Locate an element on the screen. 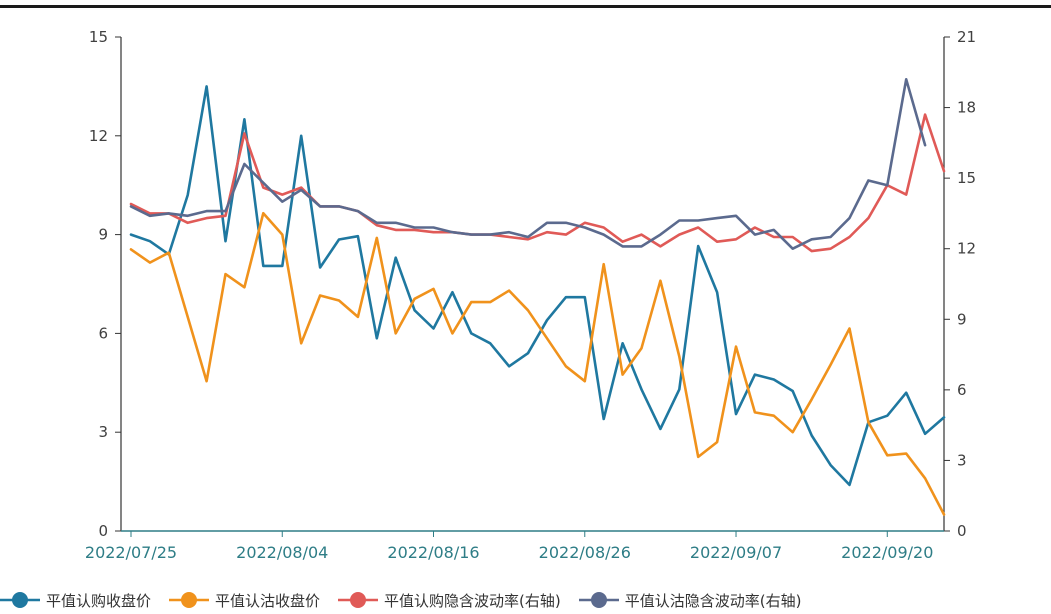 This screenshot has height=614, width=1051. legend-item-2: 平值认沽收盘价 is located at coordinates (244, 600).